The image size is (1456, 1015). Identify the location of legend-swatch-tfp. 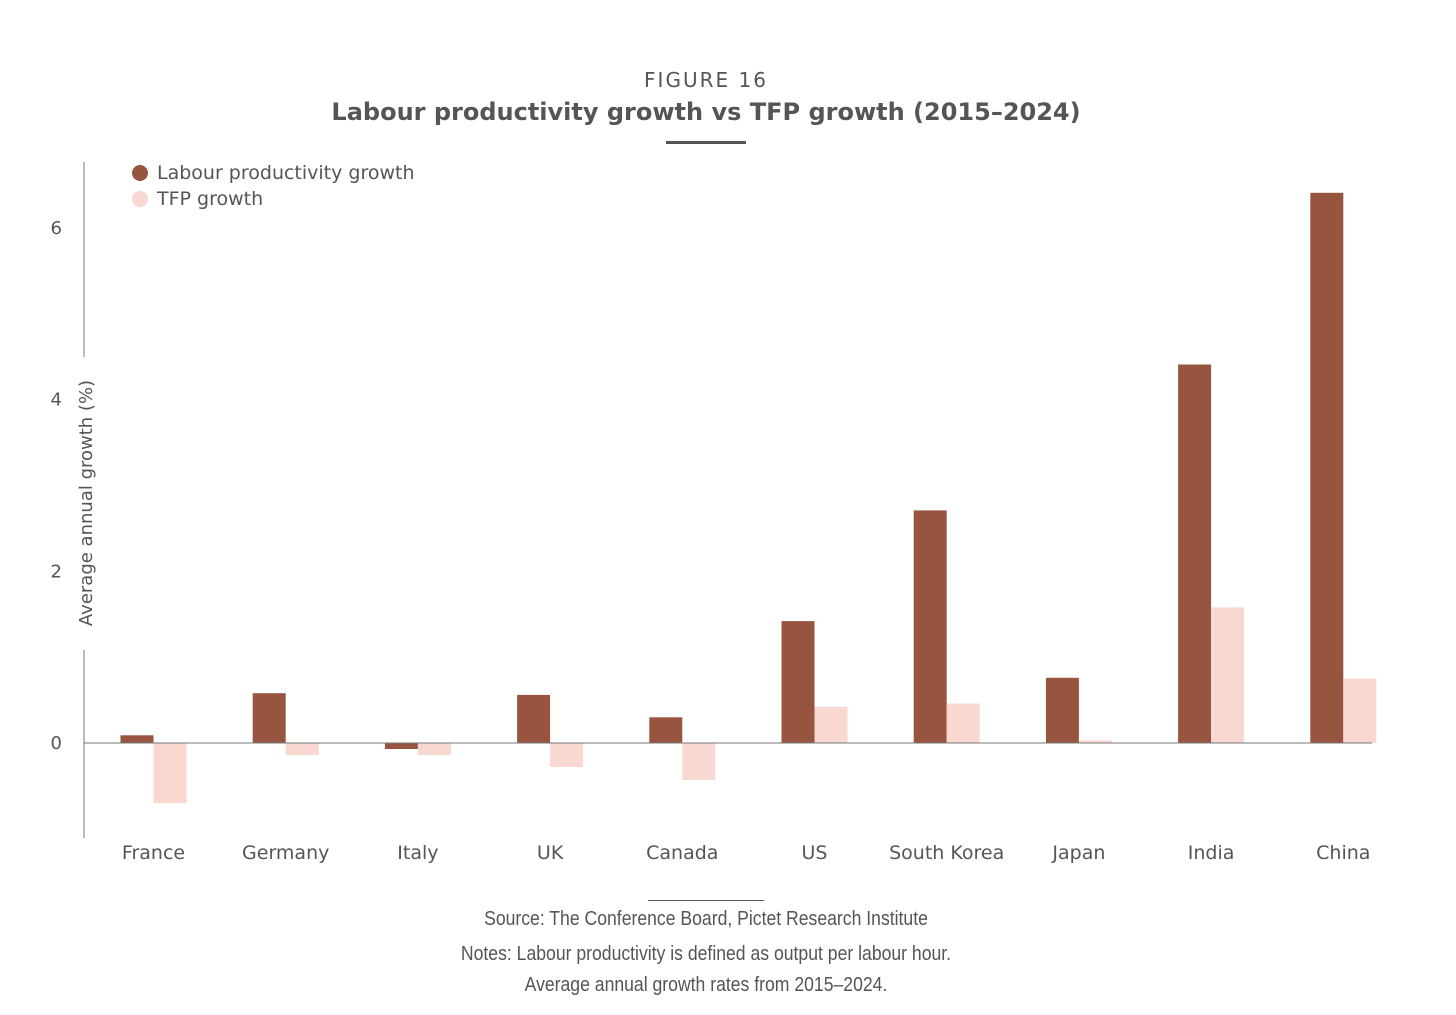
(140, 199).